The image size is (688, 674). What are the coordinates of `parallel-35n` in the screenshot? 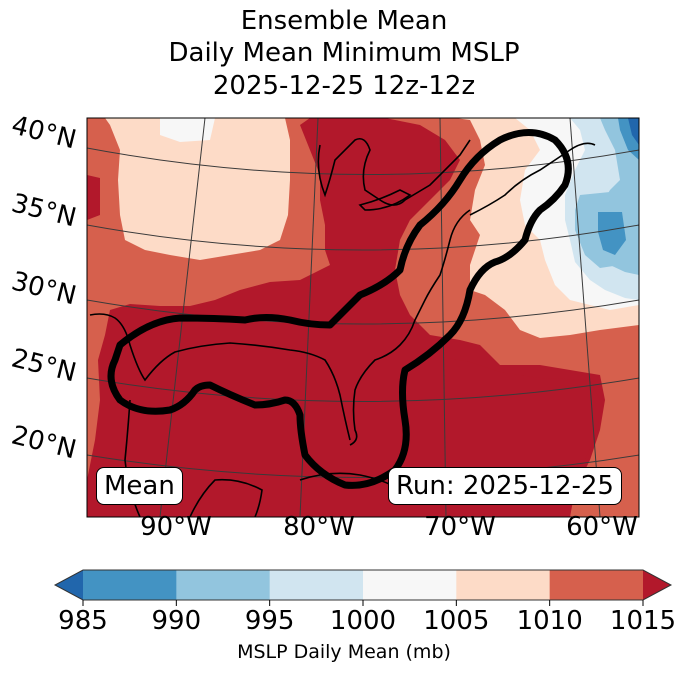 It's located at (363, 237).